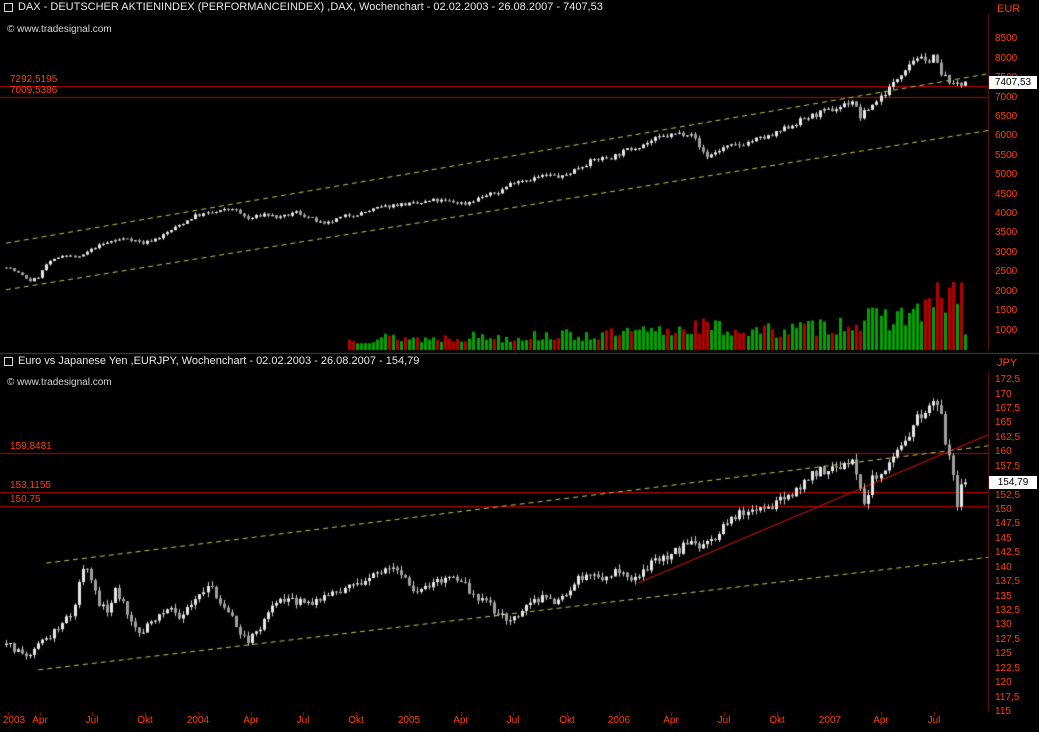 The image size is (1039, 732). Describe the element at coordinates (1003, 509) in the screenshot. I see `y-tick-label: 150` at that location.